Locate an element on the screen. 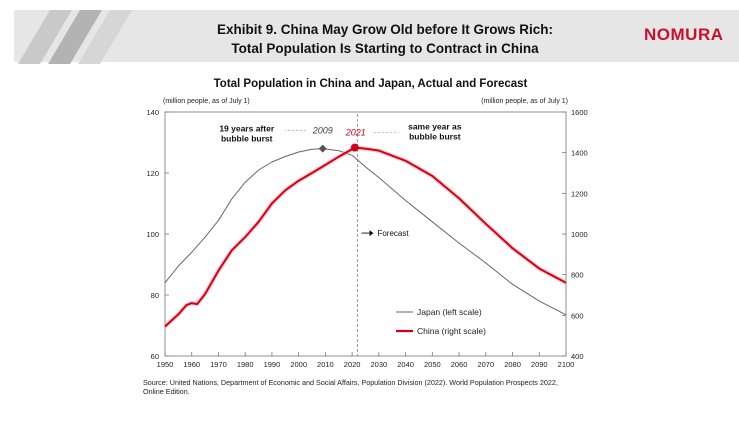 The image size is (739, 427). x-tick-label: 2060 is located at coordinates (459, 364).